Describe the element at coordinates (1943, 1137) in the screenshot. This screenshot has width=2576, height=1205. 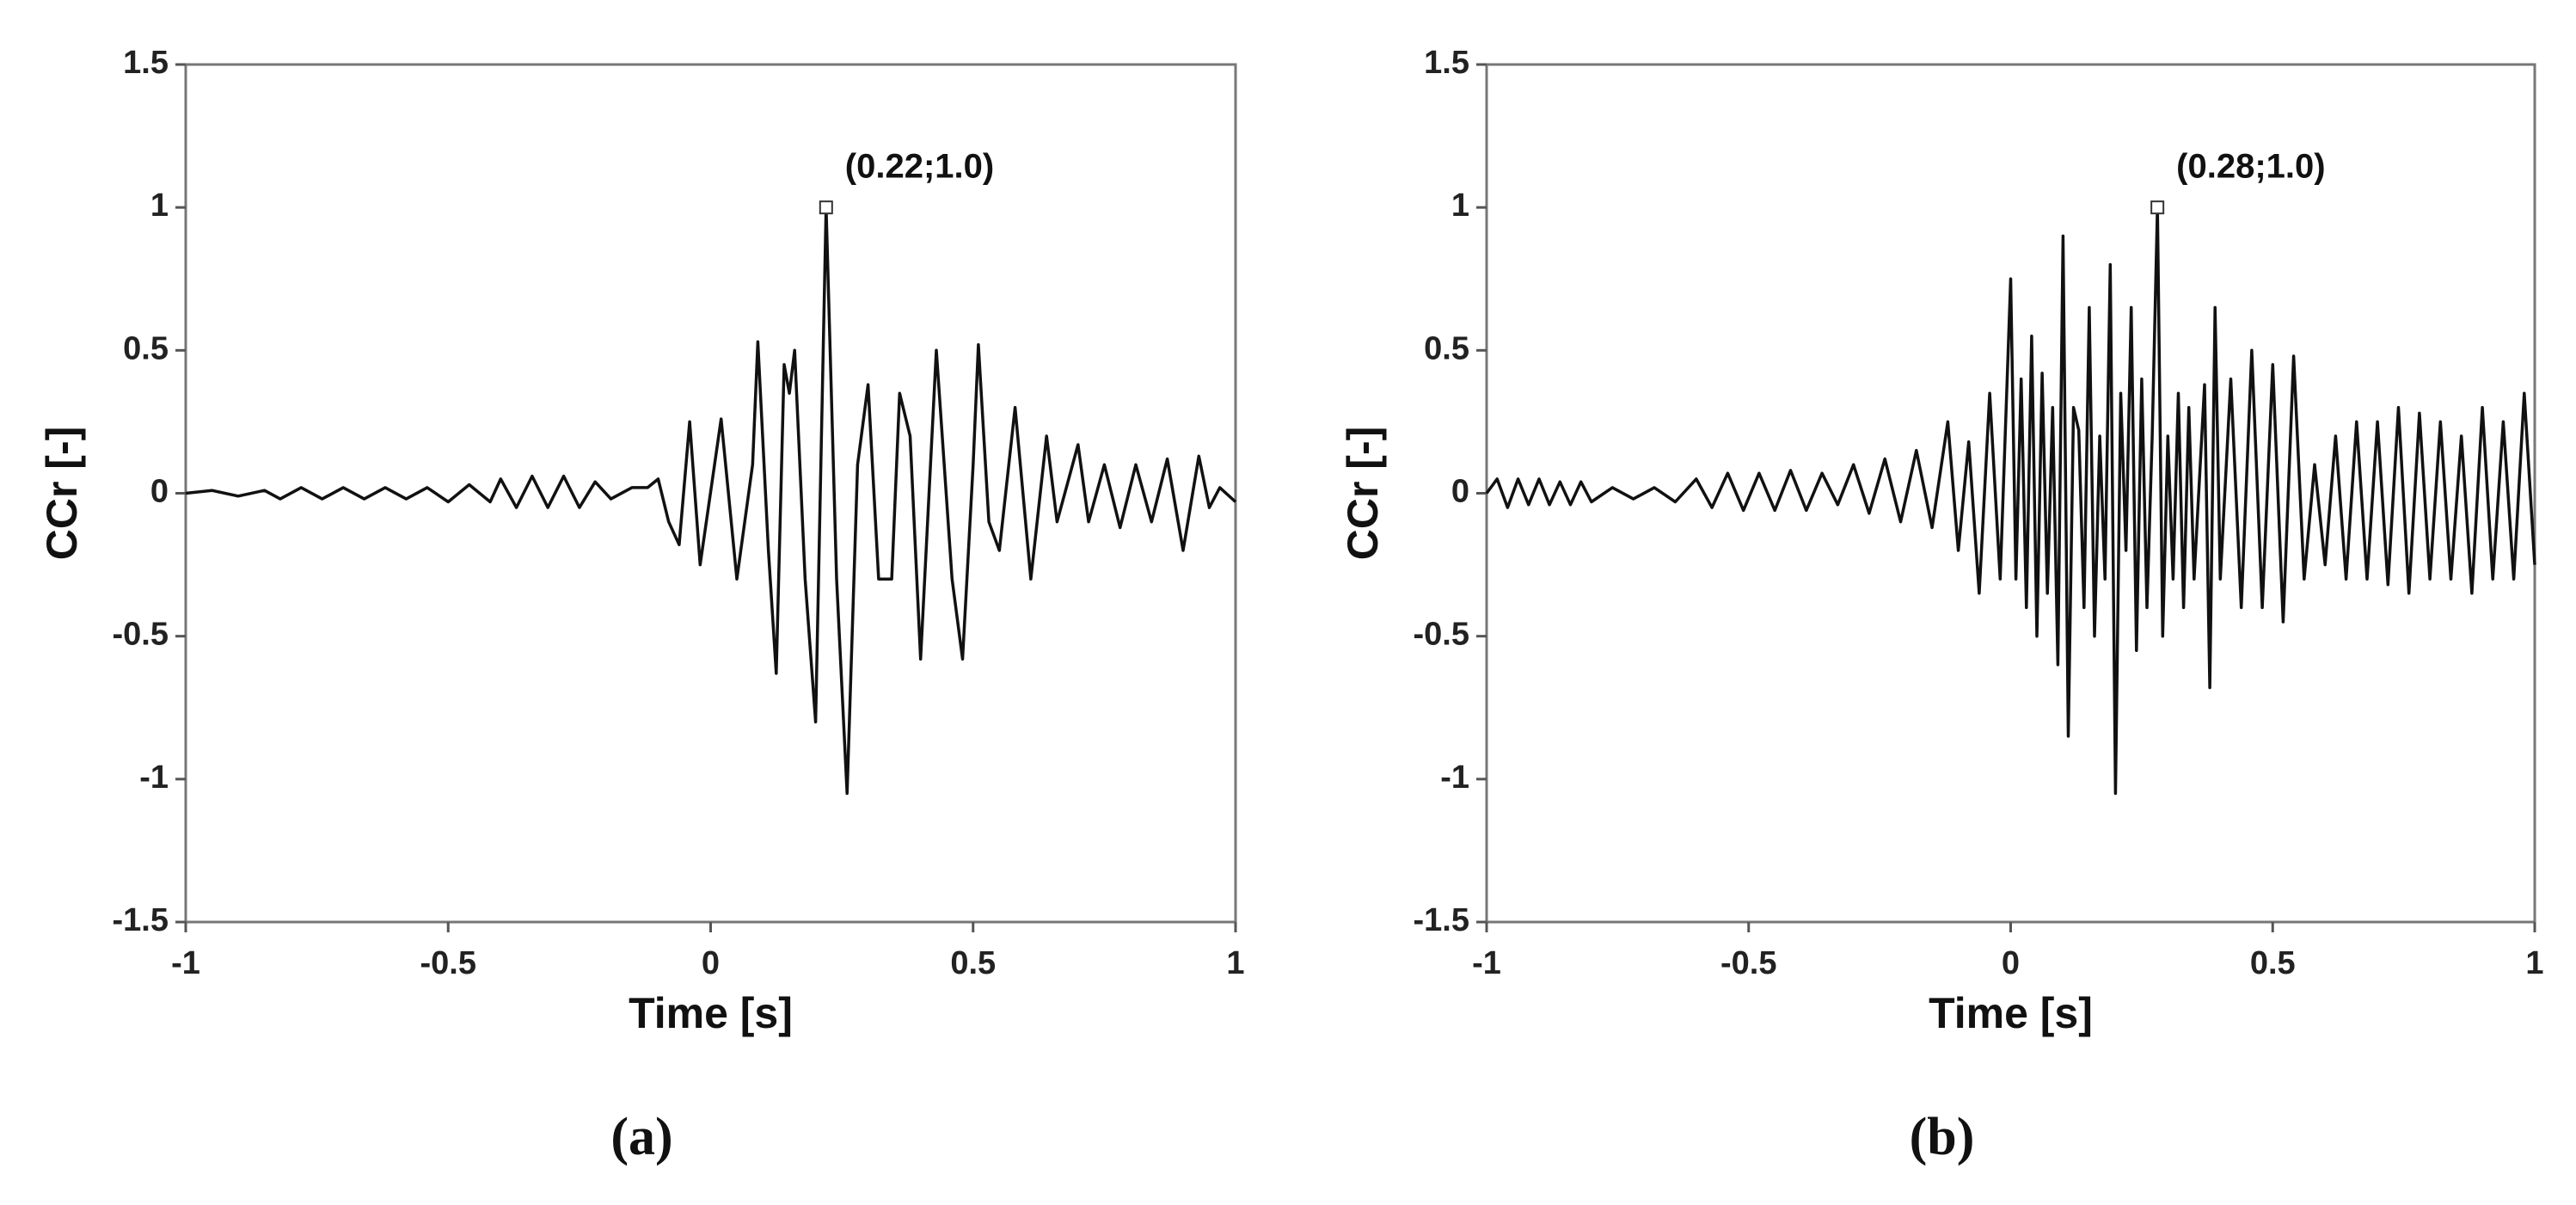
I see `panel-caption: (b)` at that location.